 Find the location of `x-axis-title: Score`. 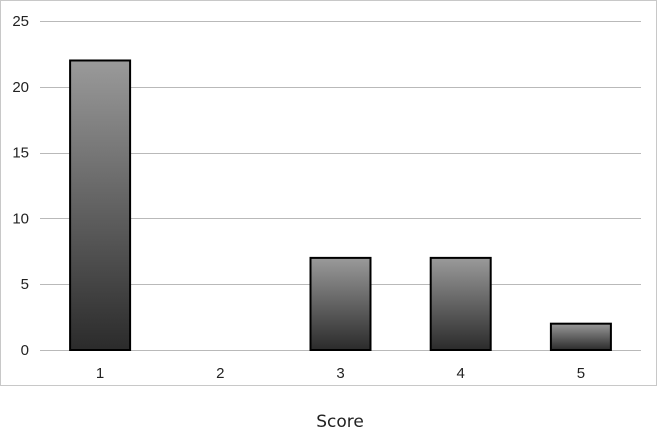

x-axis-title: Score is located at coordinates (340, 421).